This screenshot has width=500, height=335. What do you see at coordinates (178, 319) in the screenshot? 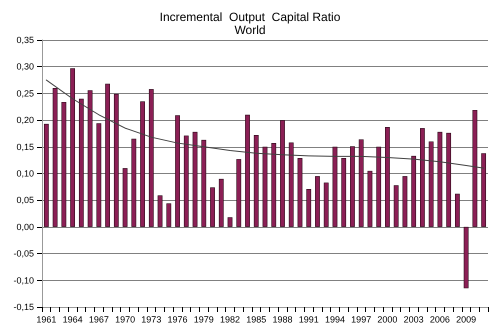
I see `x-tick-label: 1976` at bounding box center [178, 319].